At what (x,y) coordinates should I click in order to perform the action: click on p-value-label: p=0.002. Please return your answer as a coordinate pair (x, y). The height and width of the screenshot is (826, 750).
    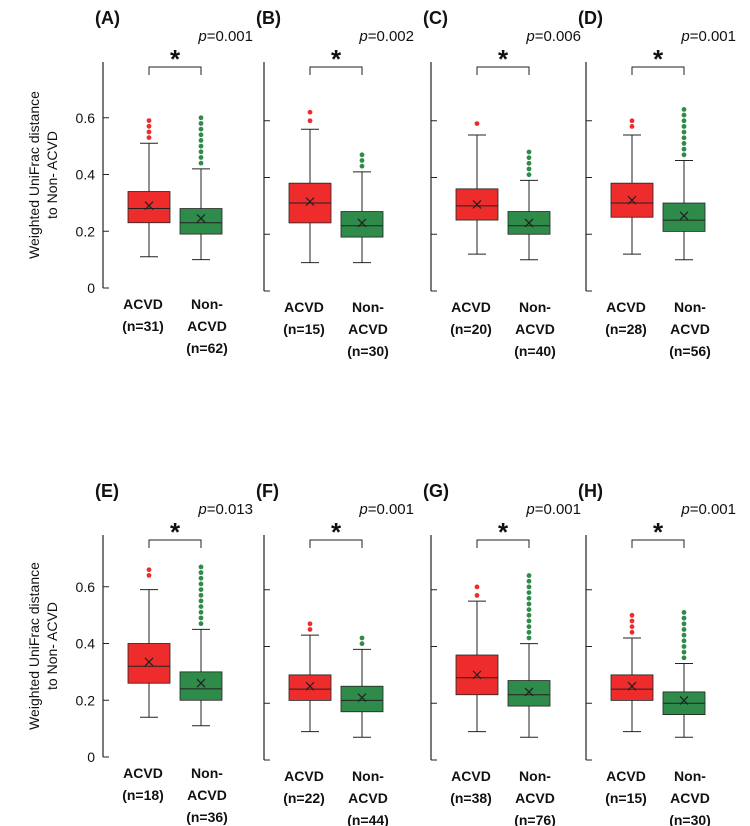
    Looking at the image, I should click on (386, 36).